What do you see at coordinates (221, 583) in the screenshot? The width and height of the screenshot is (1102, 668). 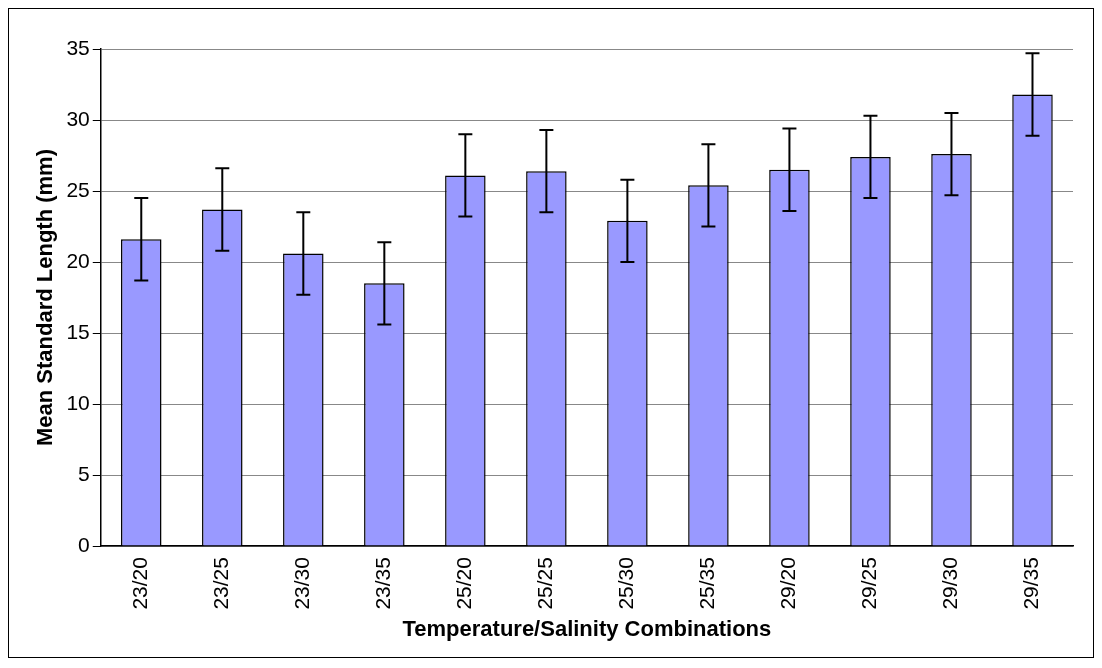 I see `x-tick-label: 23/25` at bounding box center [221, 583].